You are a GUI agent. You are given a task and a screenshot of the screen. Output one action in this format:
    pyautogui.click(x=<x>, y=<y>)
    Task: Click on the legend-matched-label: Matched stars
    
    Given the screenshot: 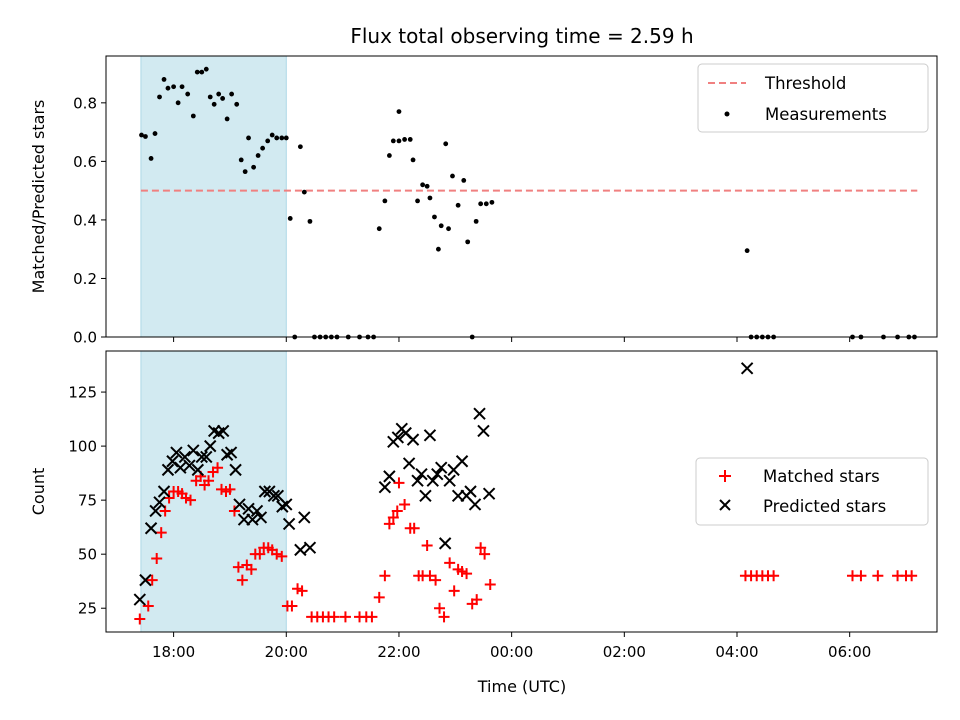 What is the action you would take?
    pyautogui.click(x=821, y=476)
    